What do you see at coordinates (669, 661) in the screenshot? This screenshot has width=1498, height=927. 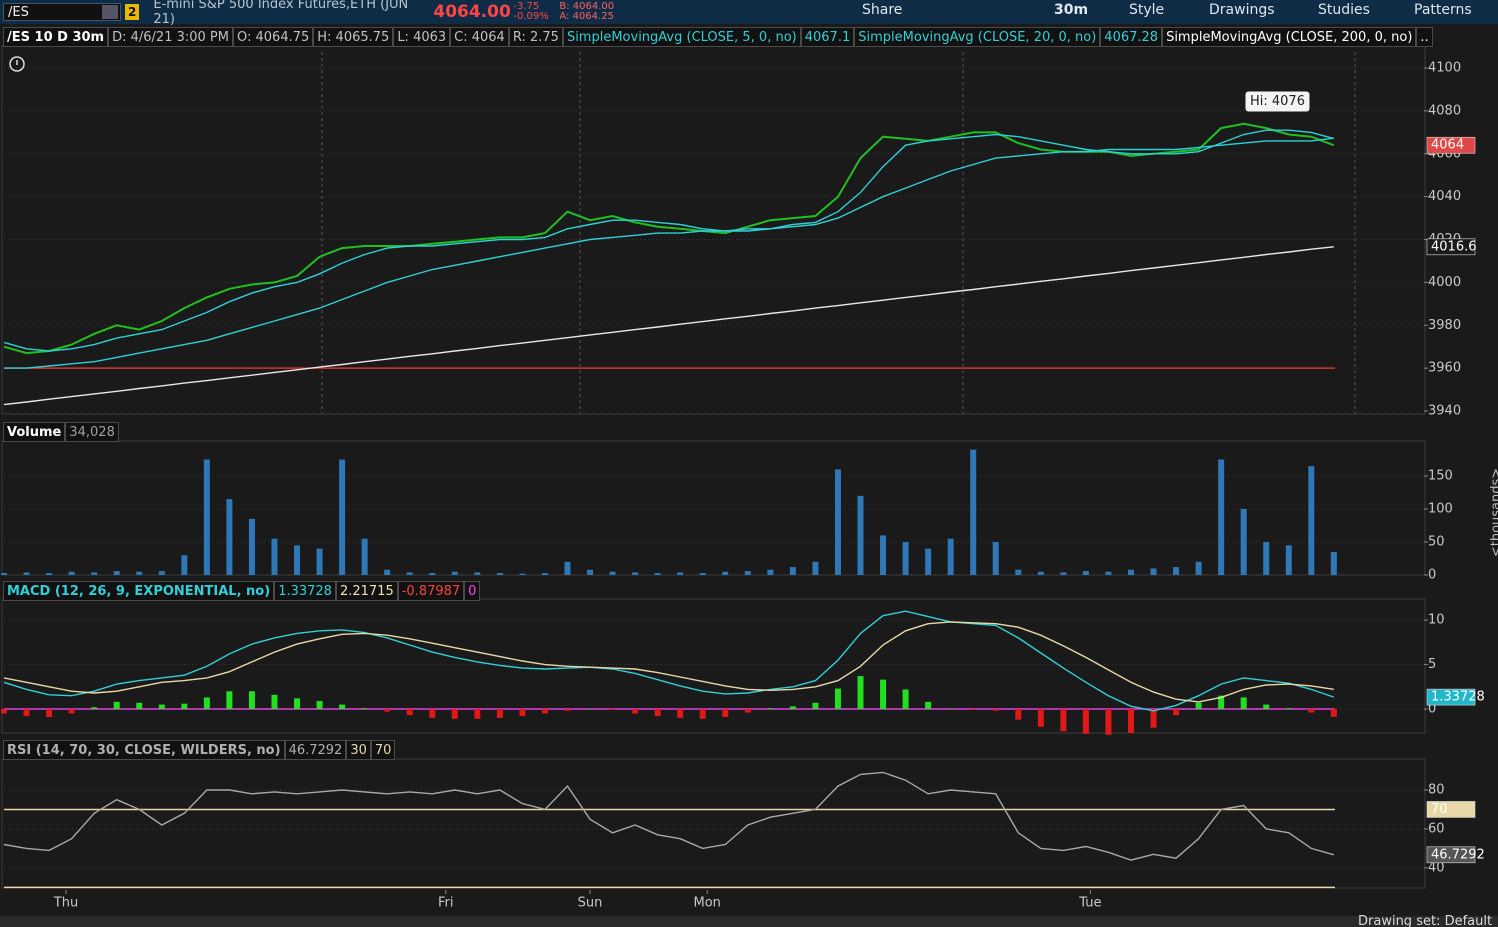 I see `series-line` at bounding box center [669, 661].